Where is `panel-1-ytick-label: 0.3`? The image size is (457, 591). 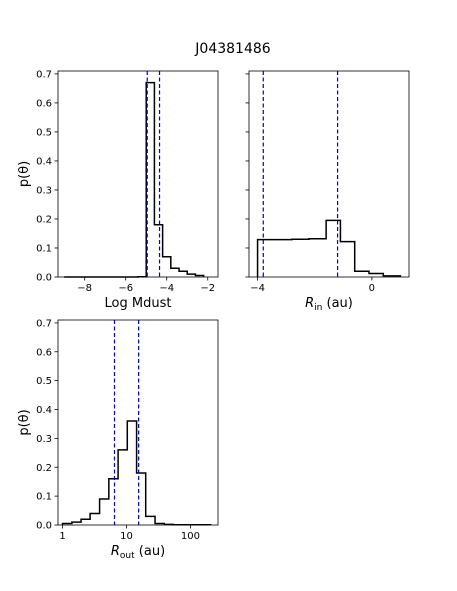
panel-1-ytick-label: 0.3 is located at coordinates (44, 190).